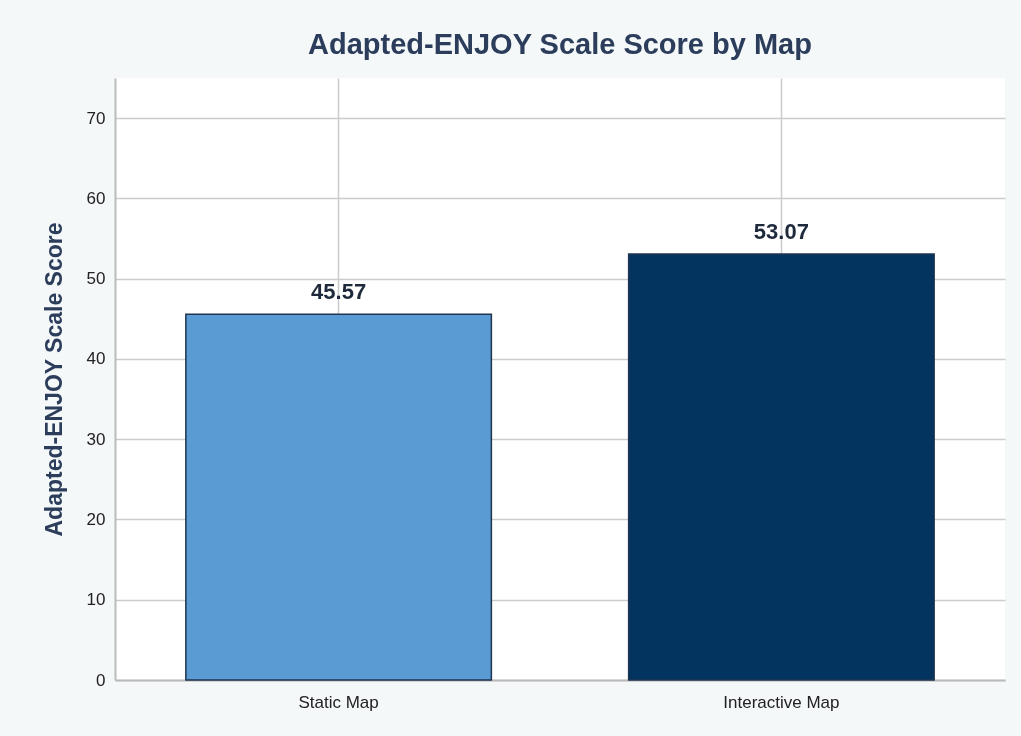 Image resolution: width=1021 pixels, height=736 pixels. Describe the element at coordinates (96, 519) in the screenshot. I see `y-tick-label: 20` at that location.